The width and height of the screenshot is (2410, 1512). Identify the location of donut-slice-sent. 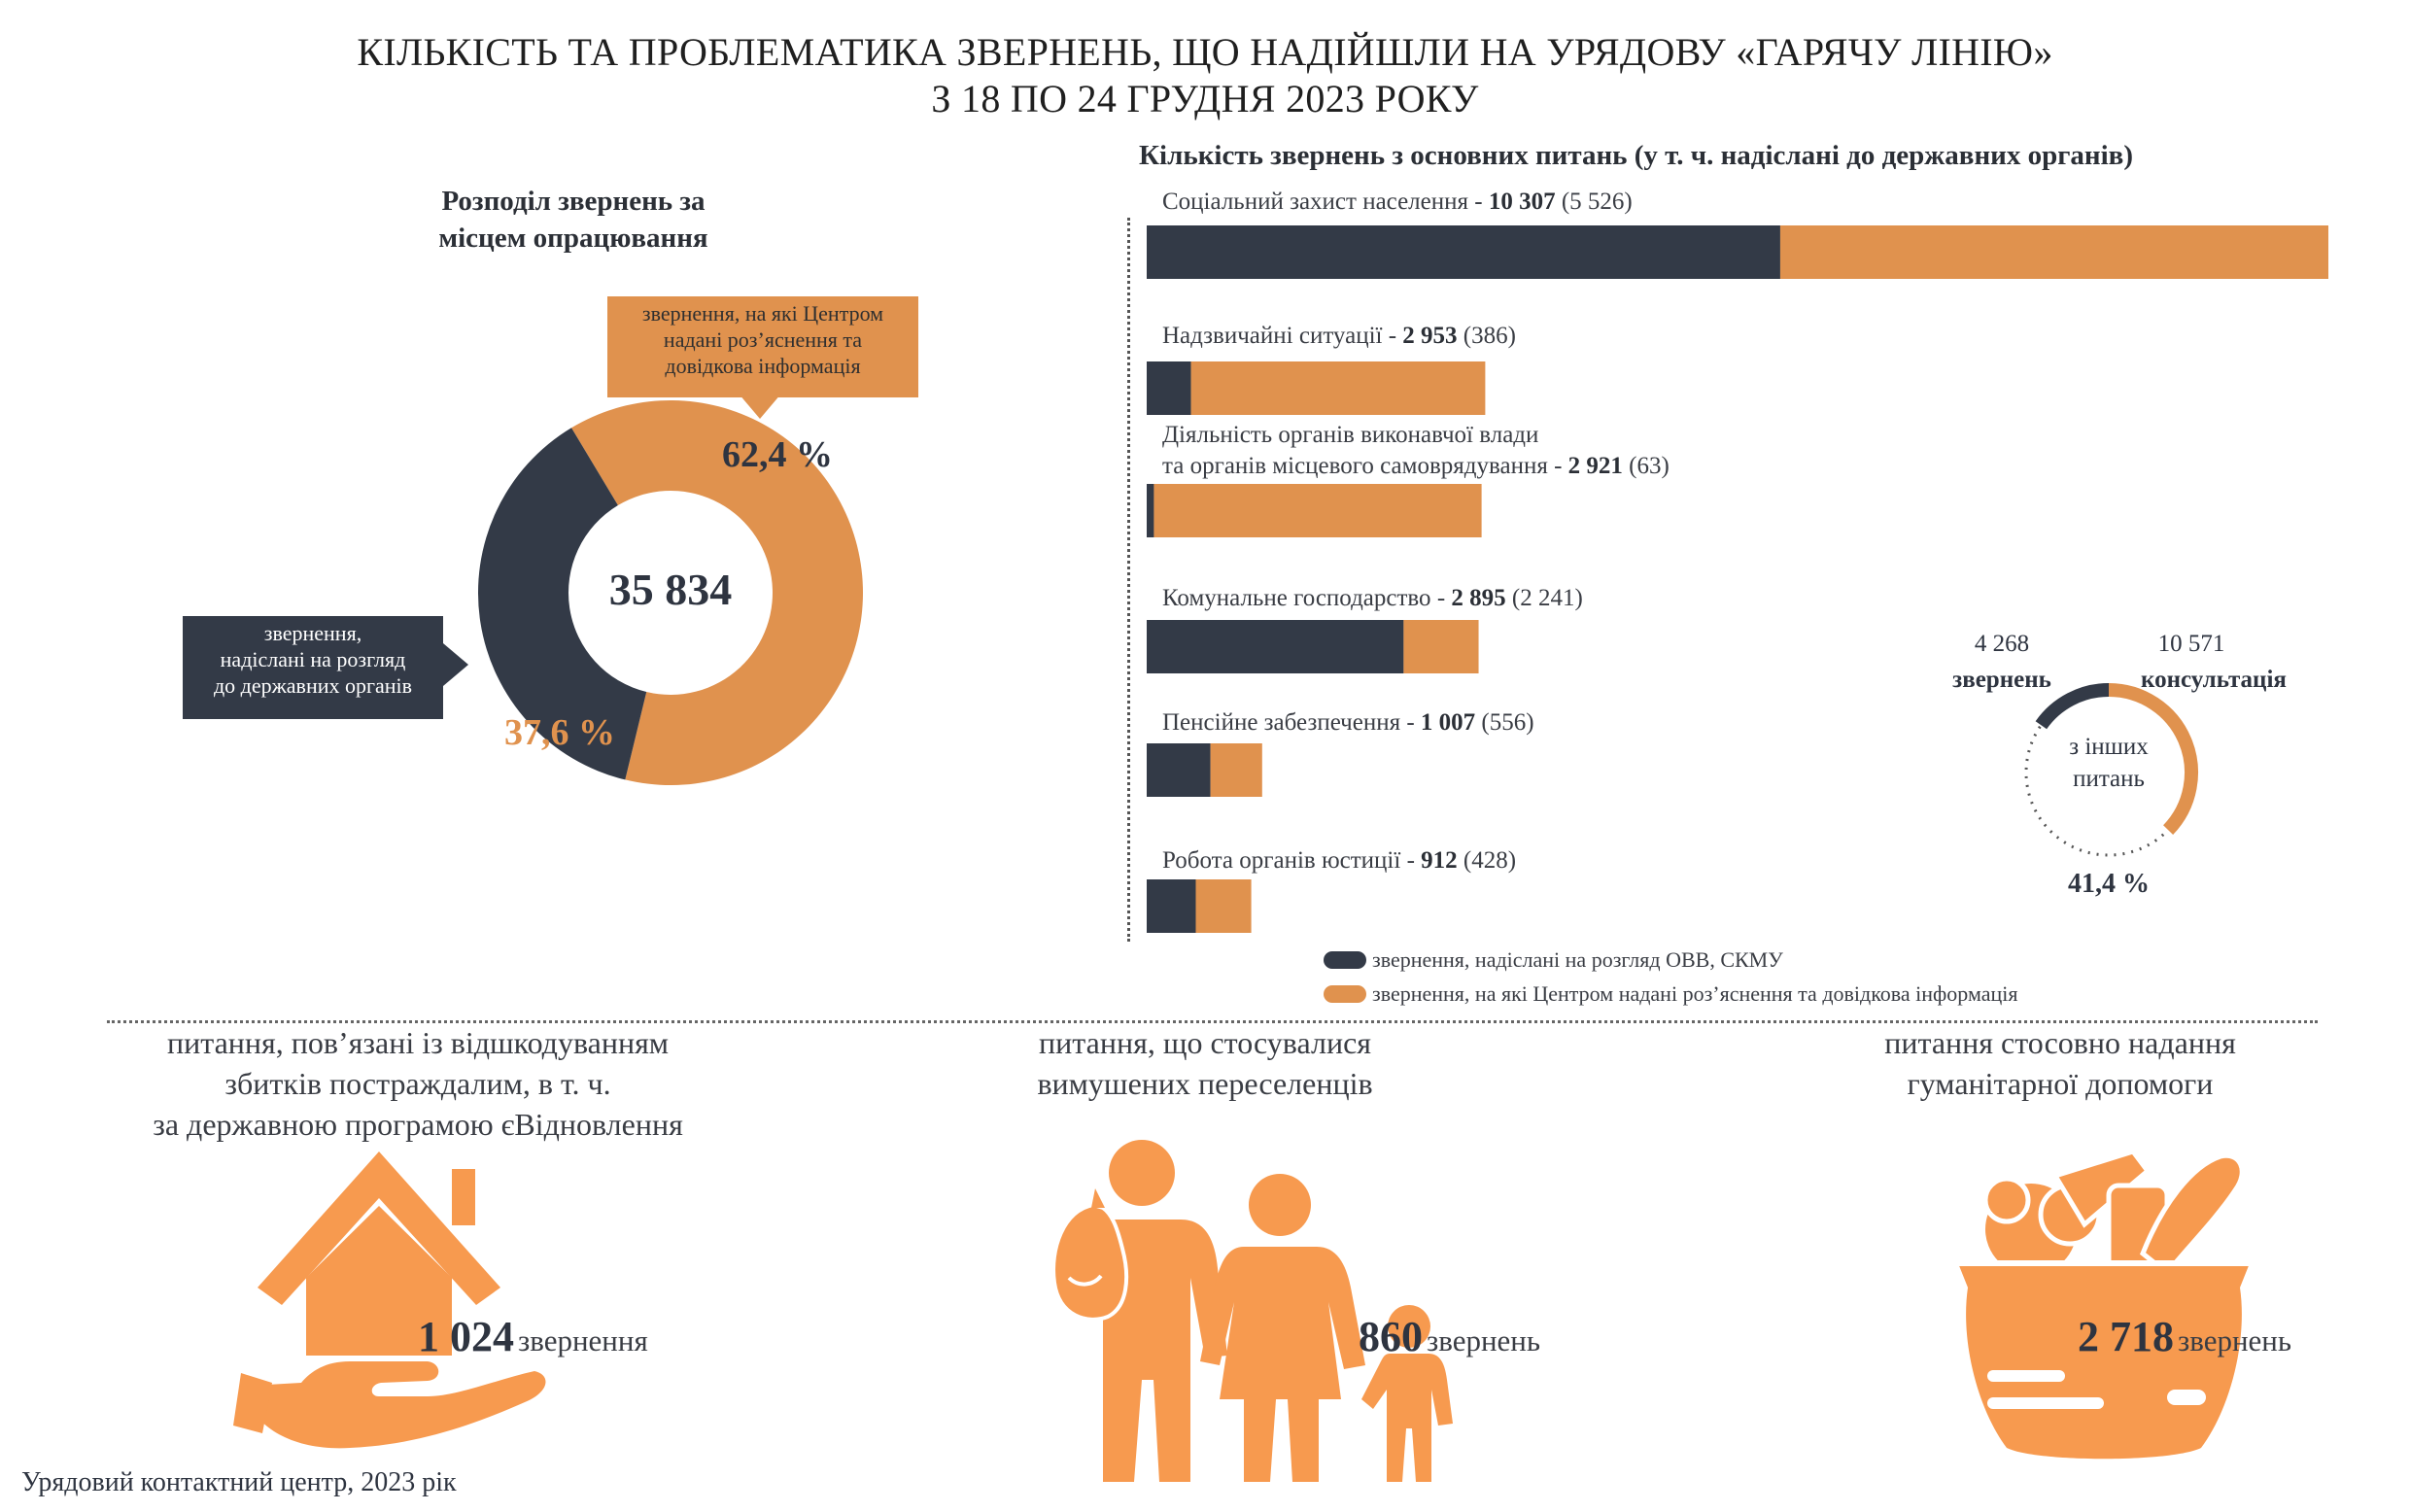
(562, 604).